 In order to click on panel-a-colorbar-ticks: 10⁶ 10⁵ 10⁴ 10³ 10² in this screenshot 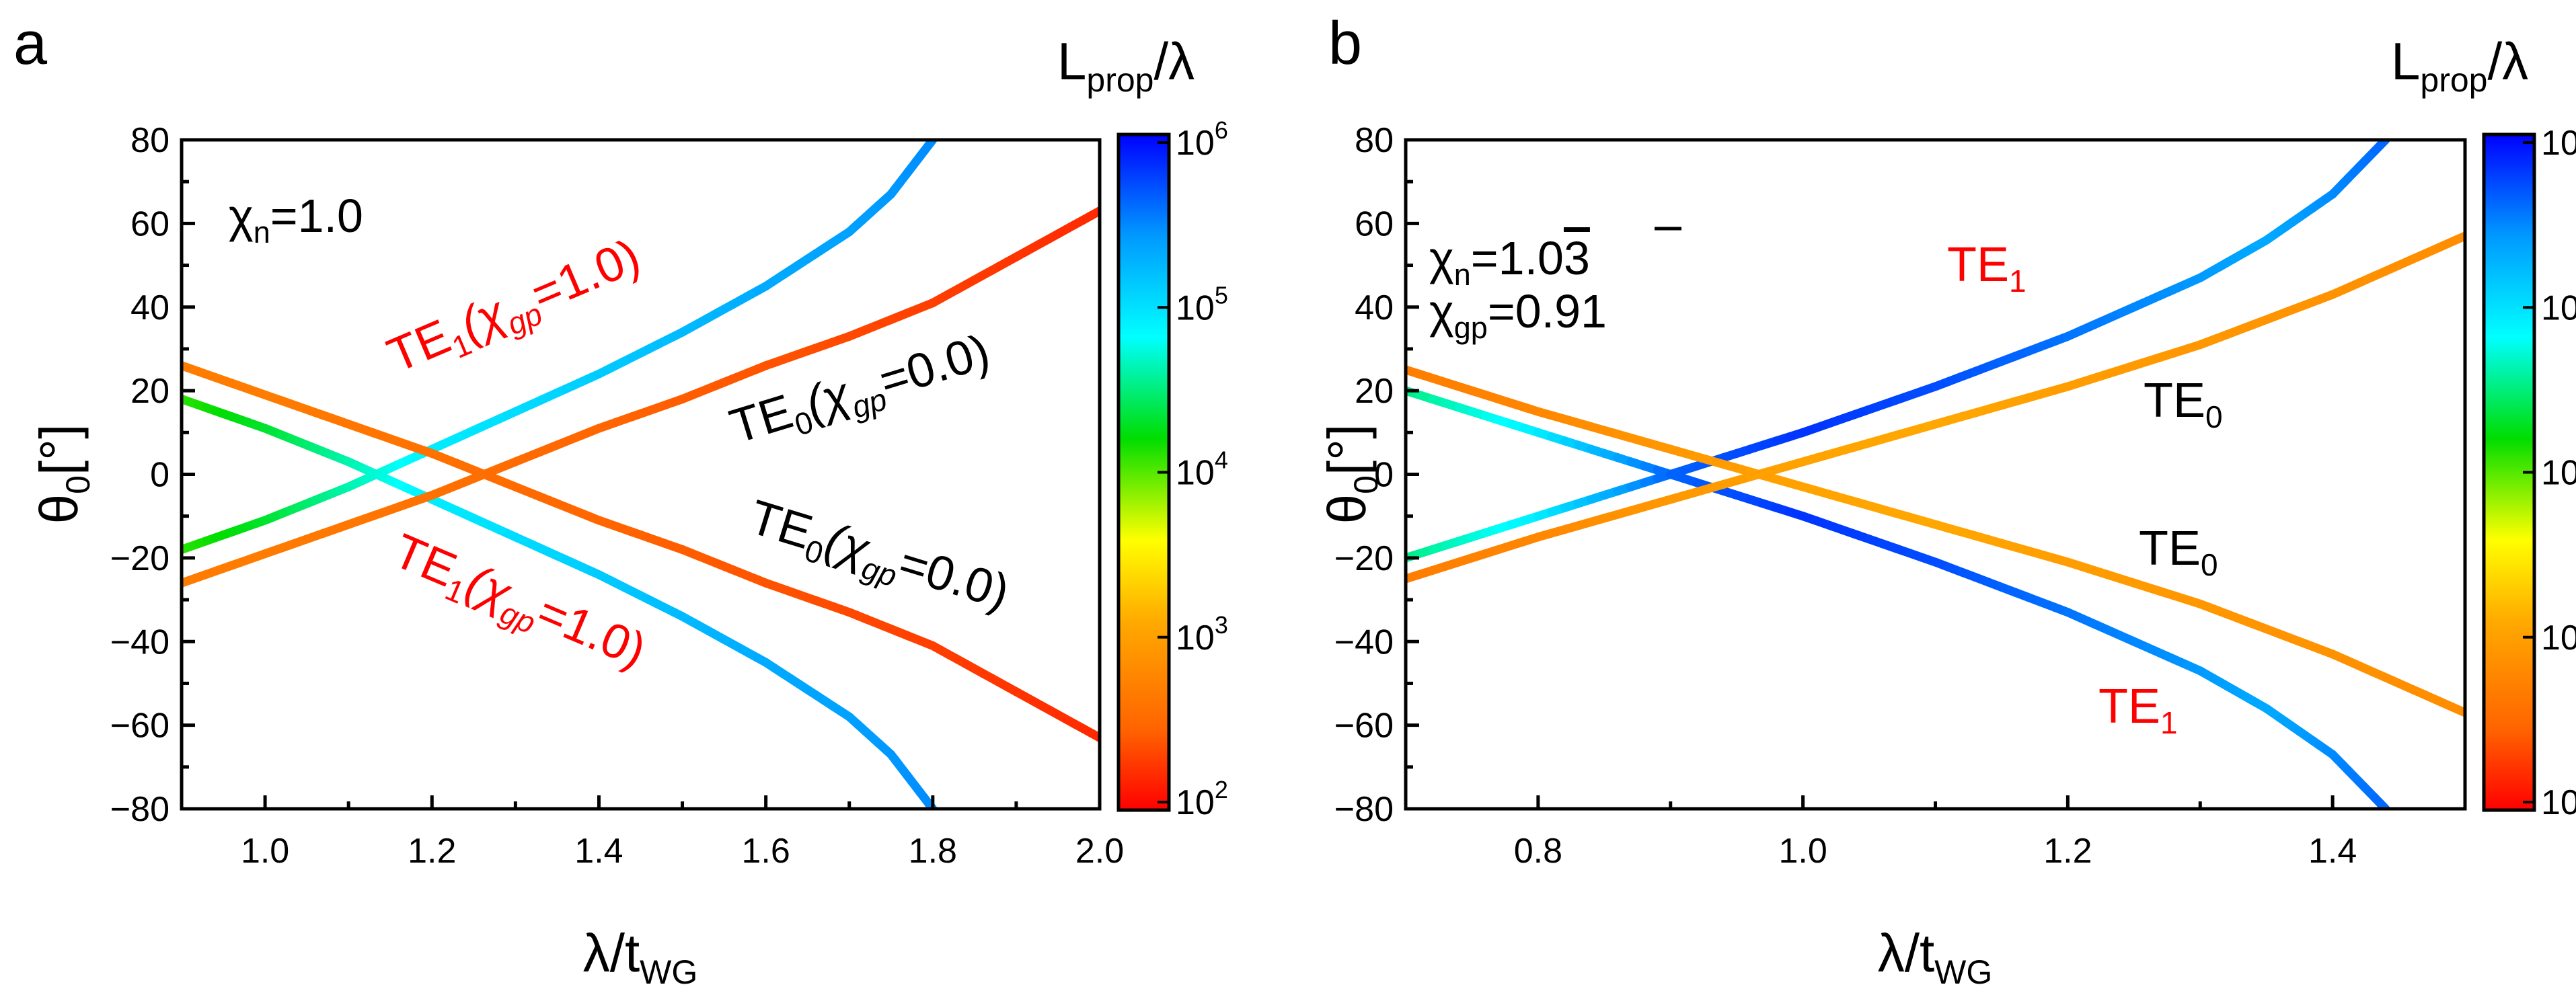, I will do `click(1193, 469)`.